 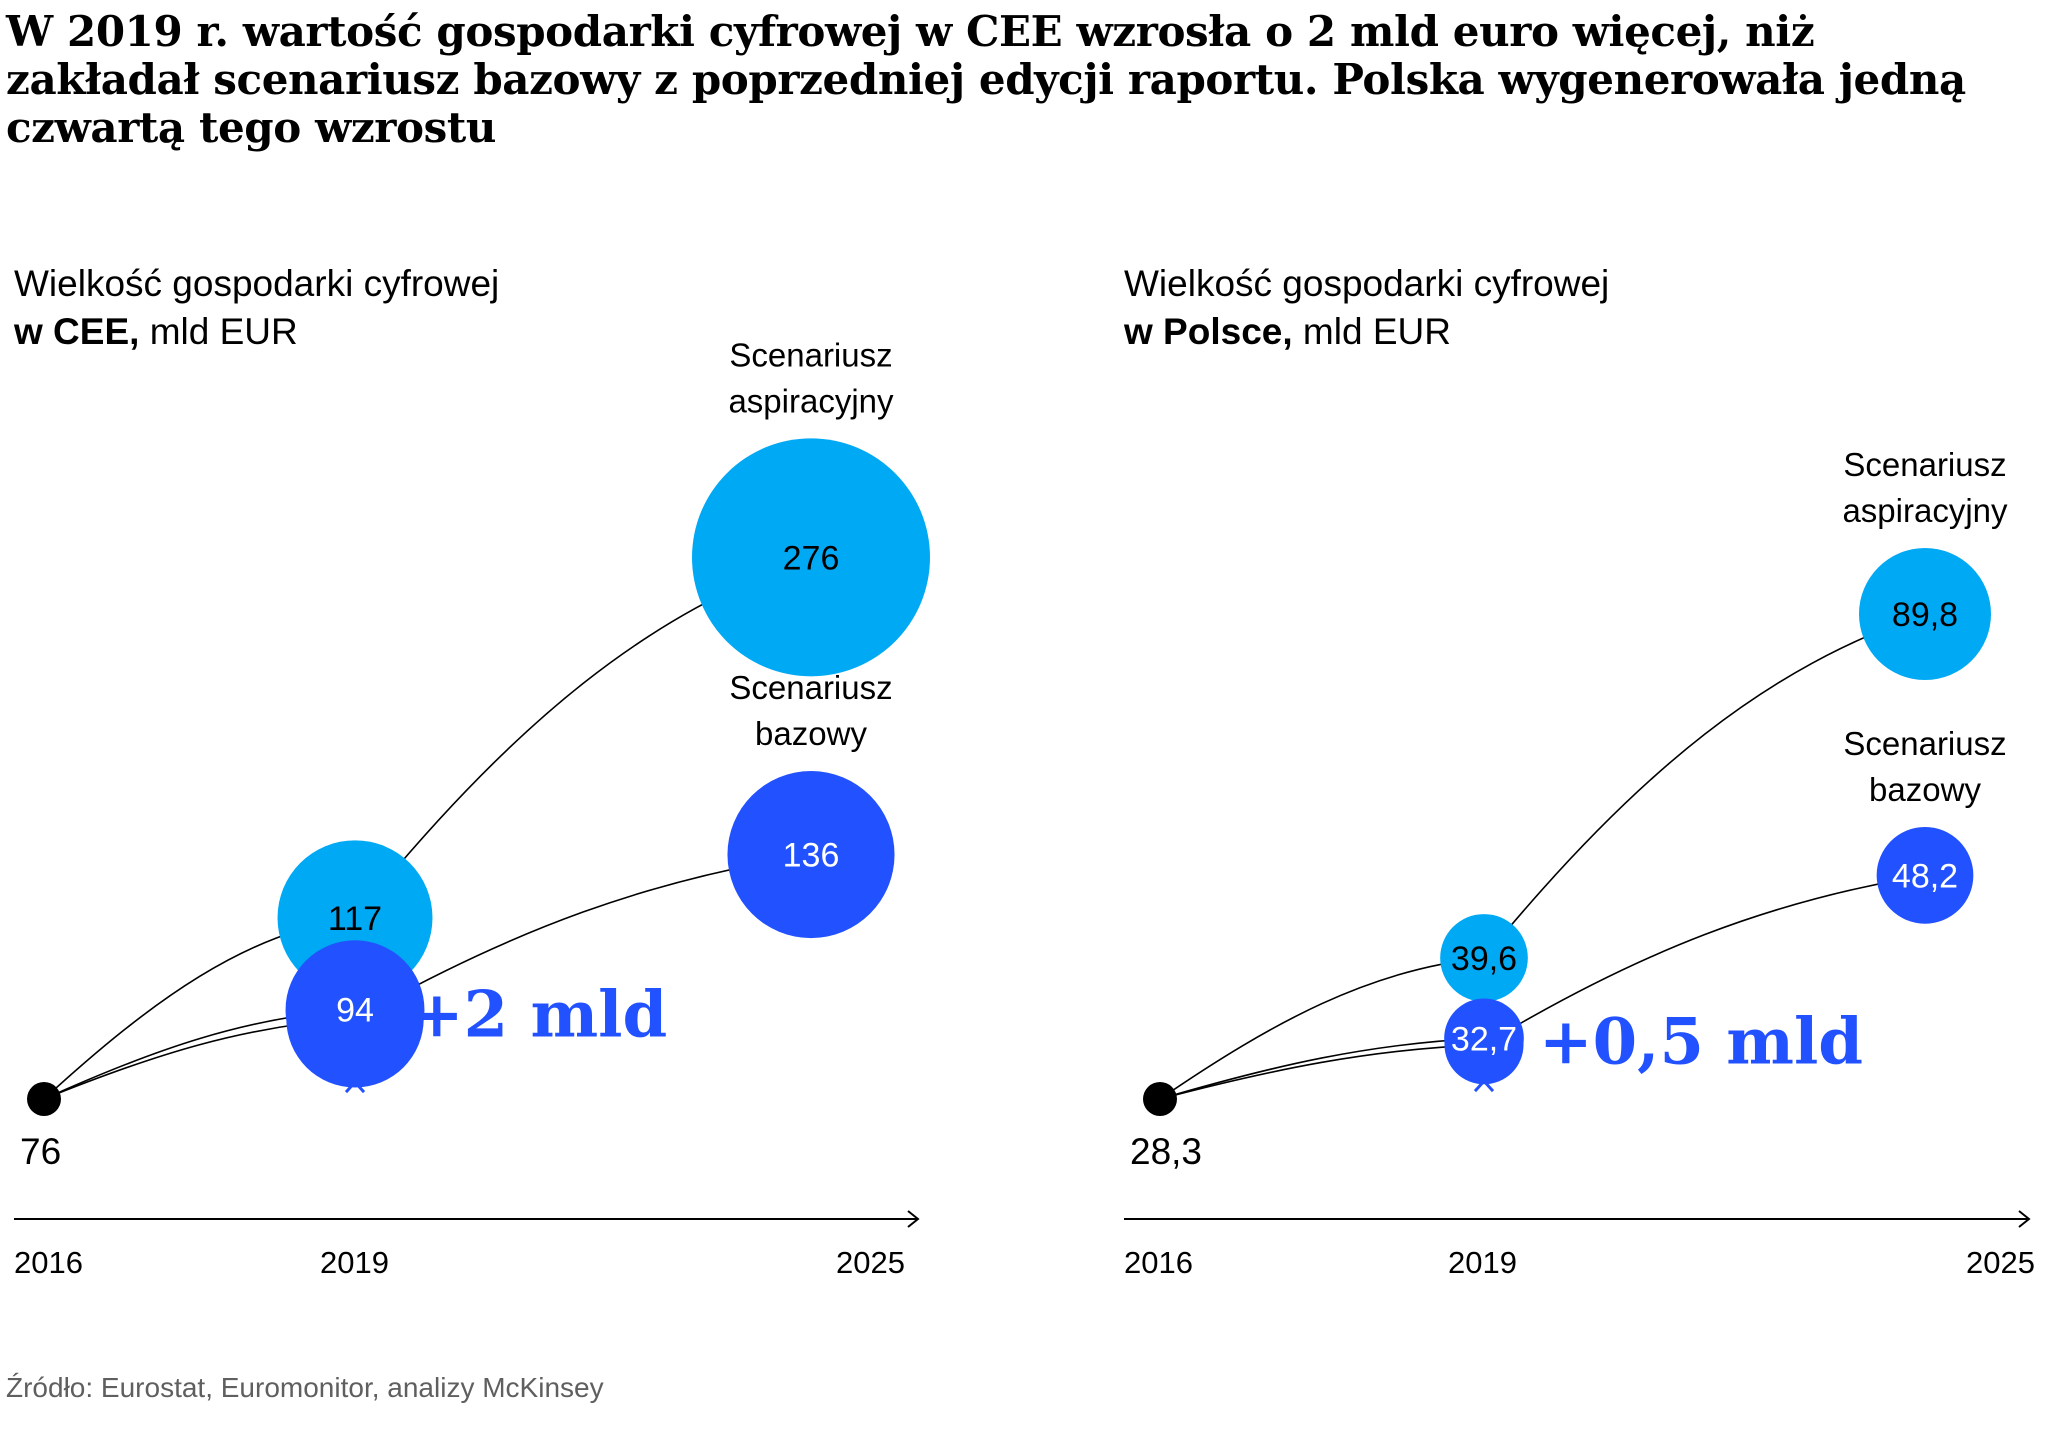 I want to click on delta-label: +0,5 mld, so click(x=1701, y=1042).